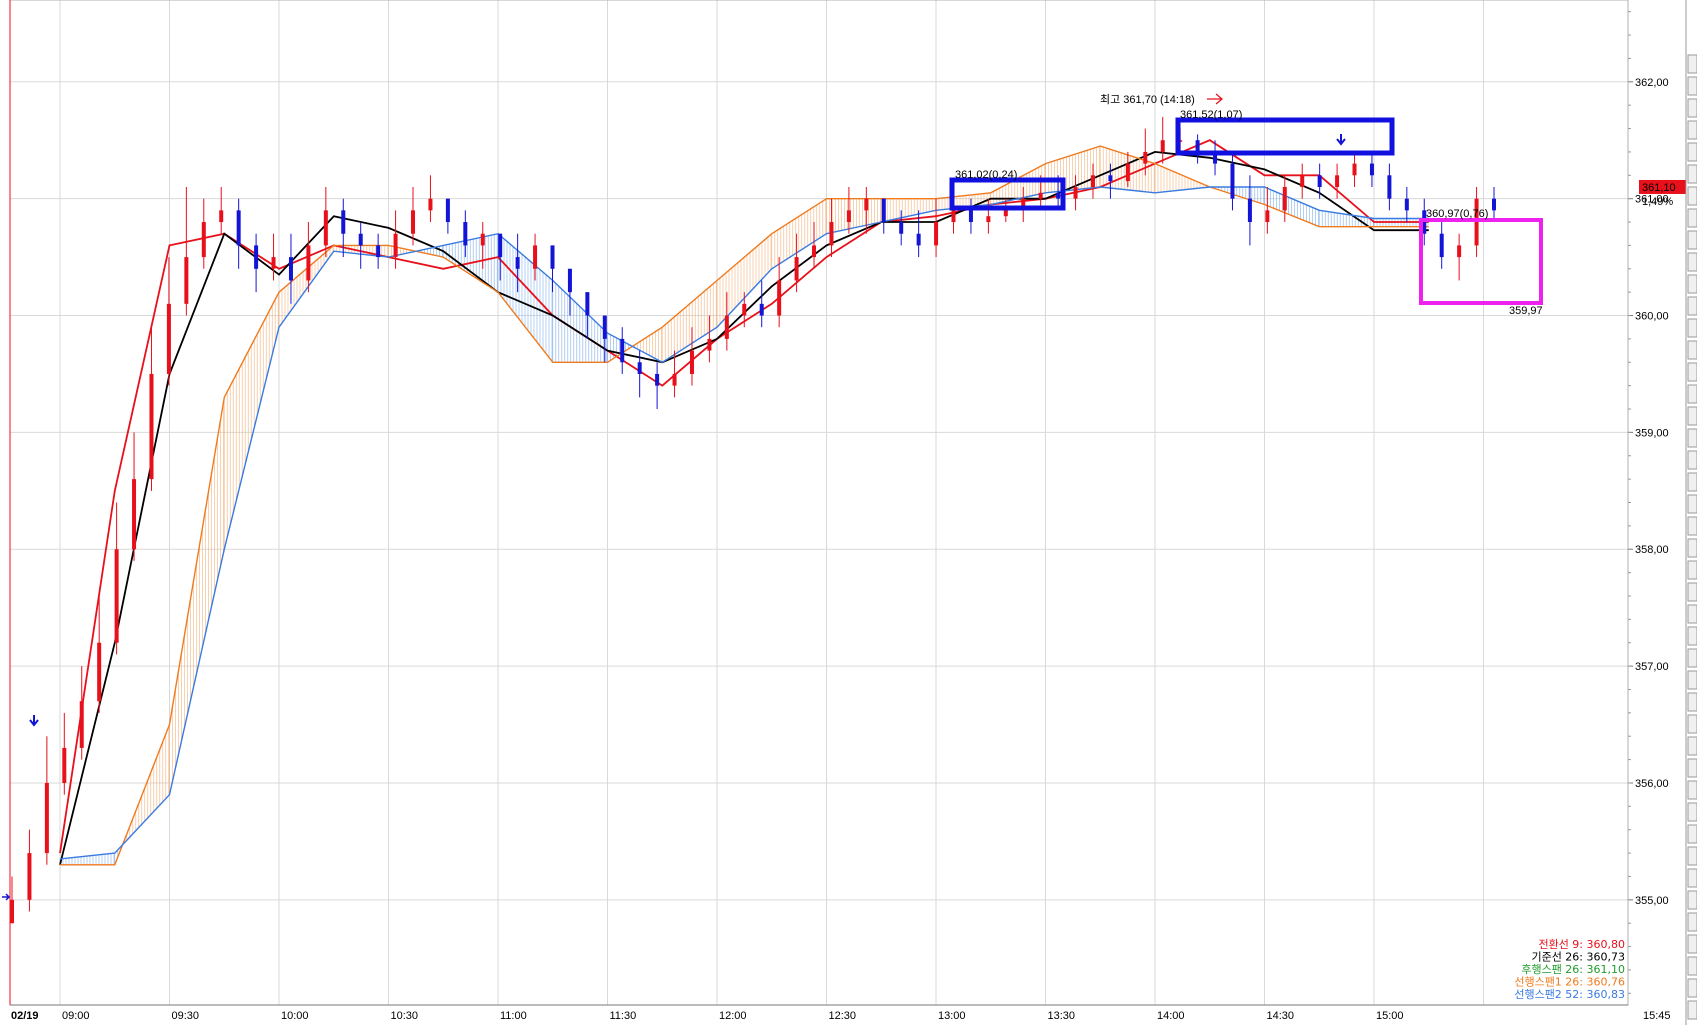 Image resolution: width=1697 pixels, height=1025 pixels. I want to click on legend-entry: 선행스팬1 26: 360,76, so click(1569, 982).